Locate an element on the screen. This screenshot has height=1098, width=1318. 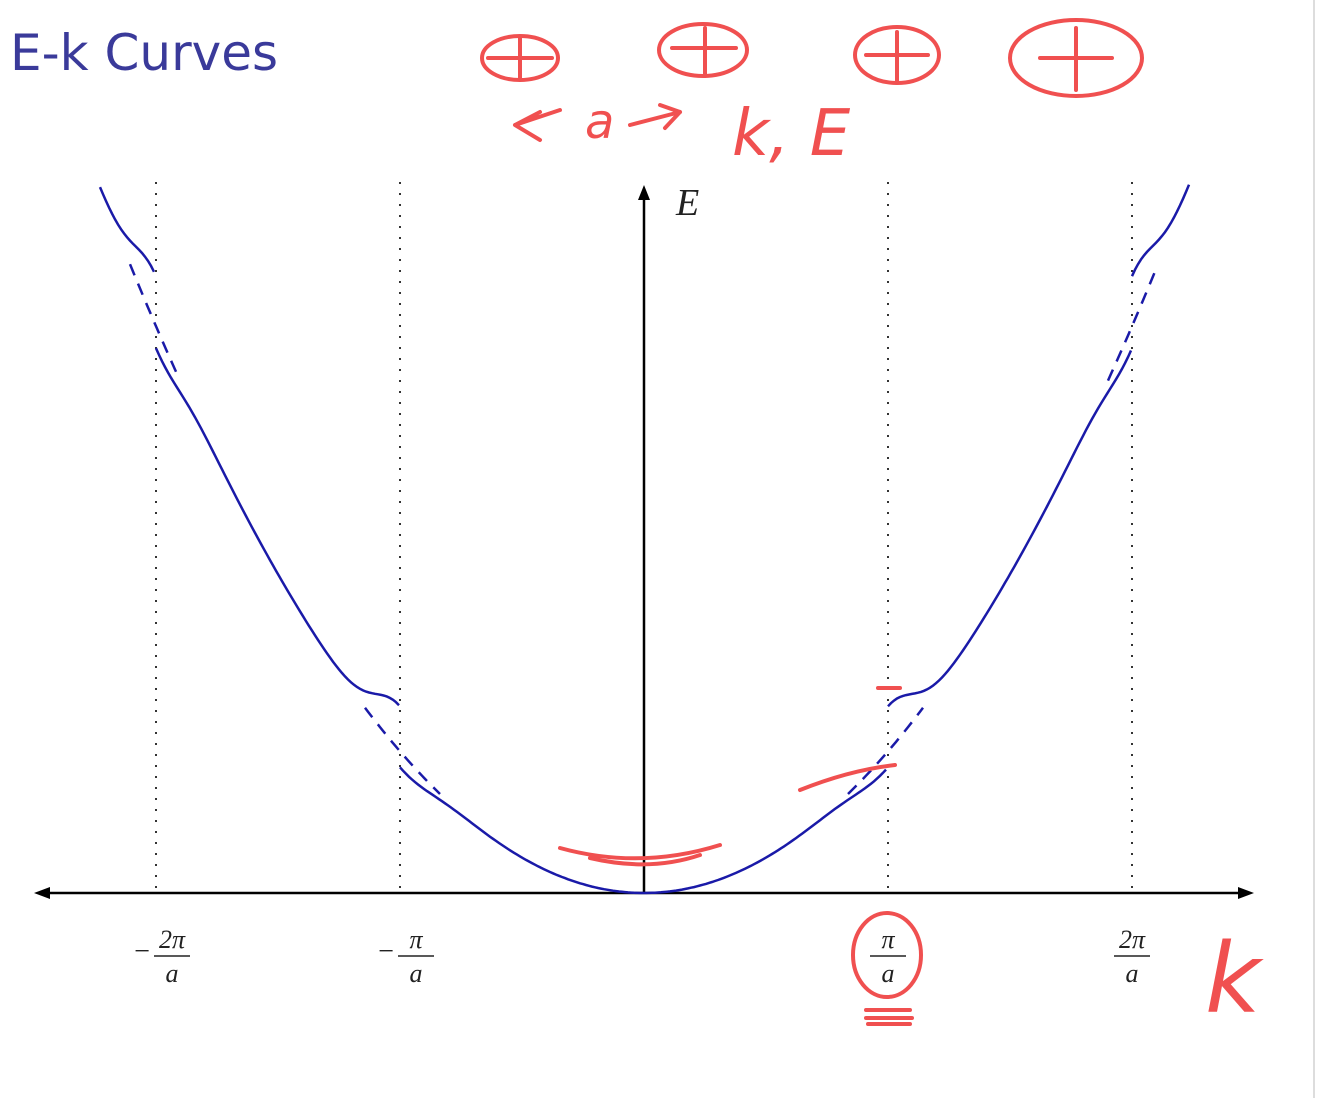
ink-underline is located at coordinates (889, 1017).